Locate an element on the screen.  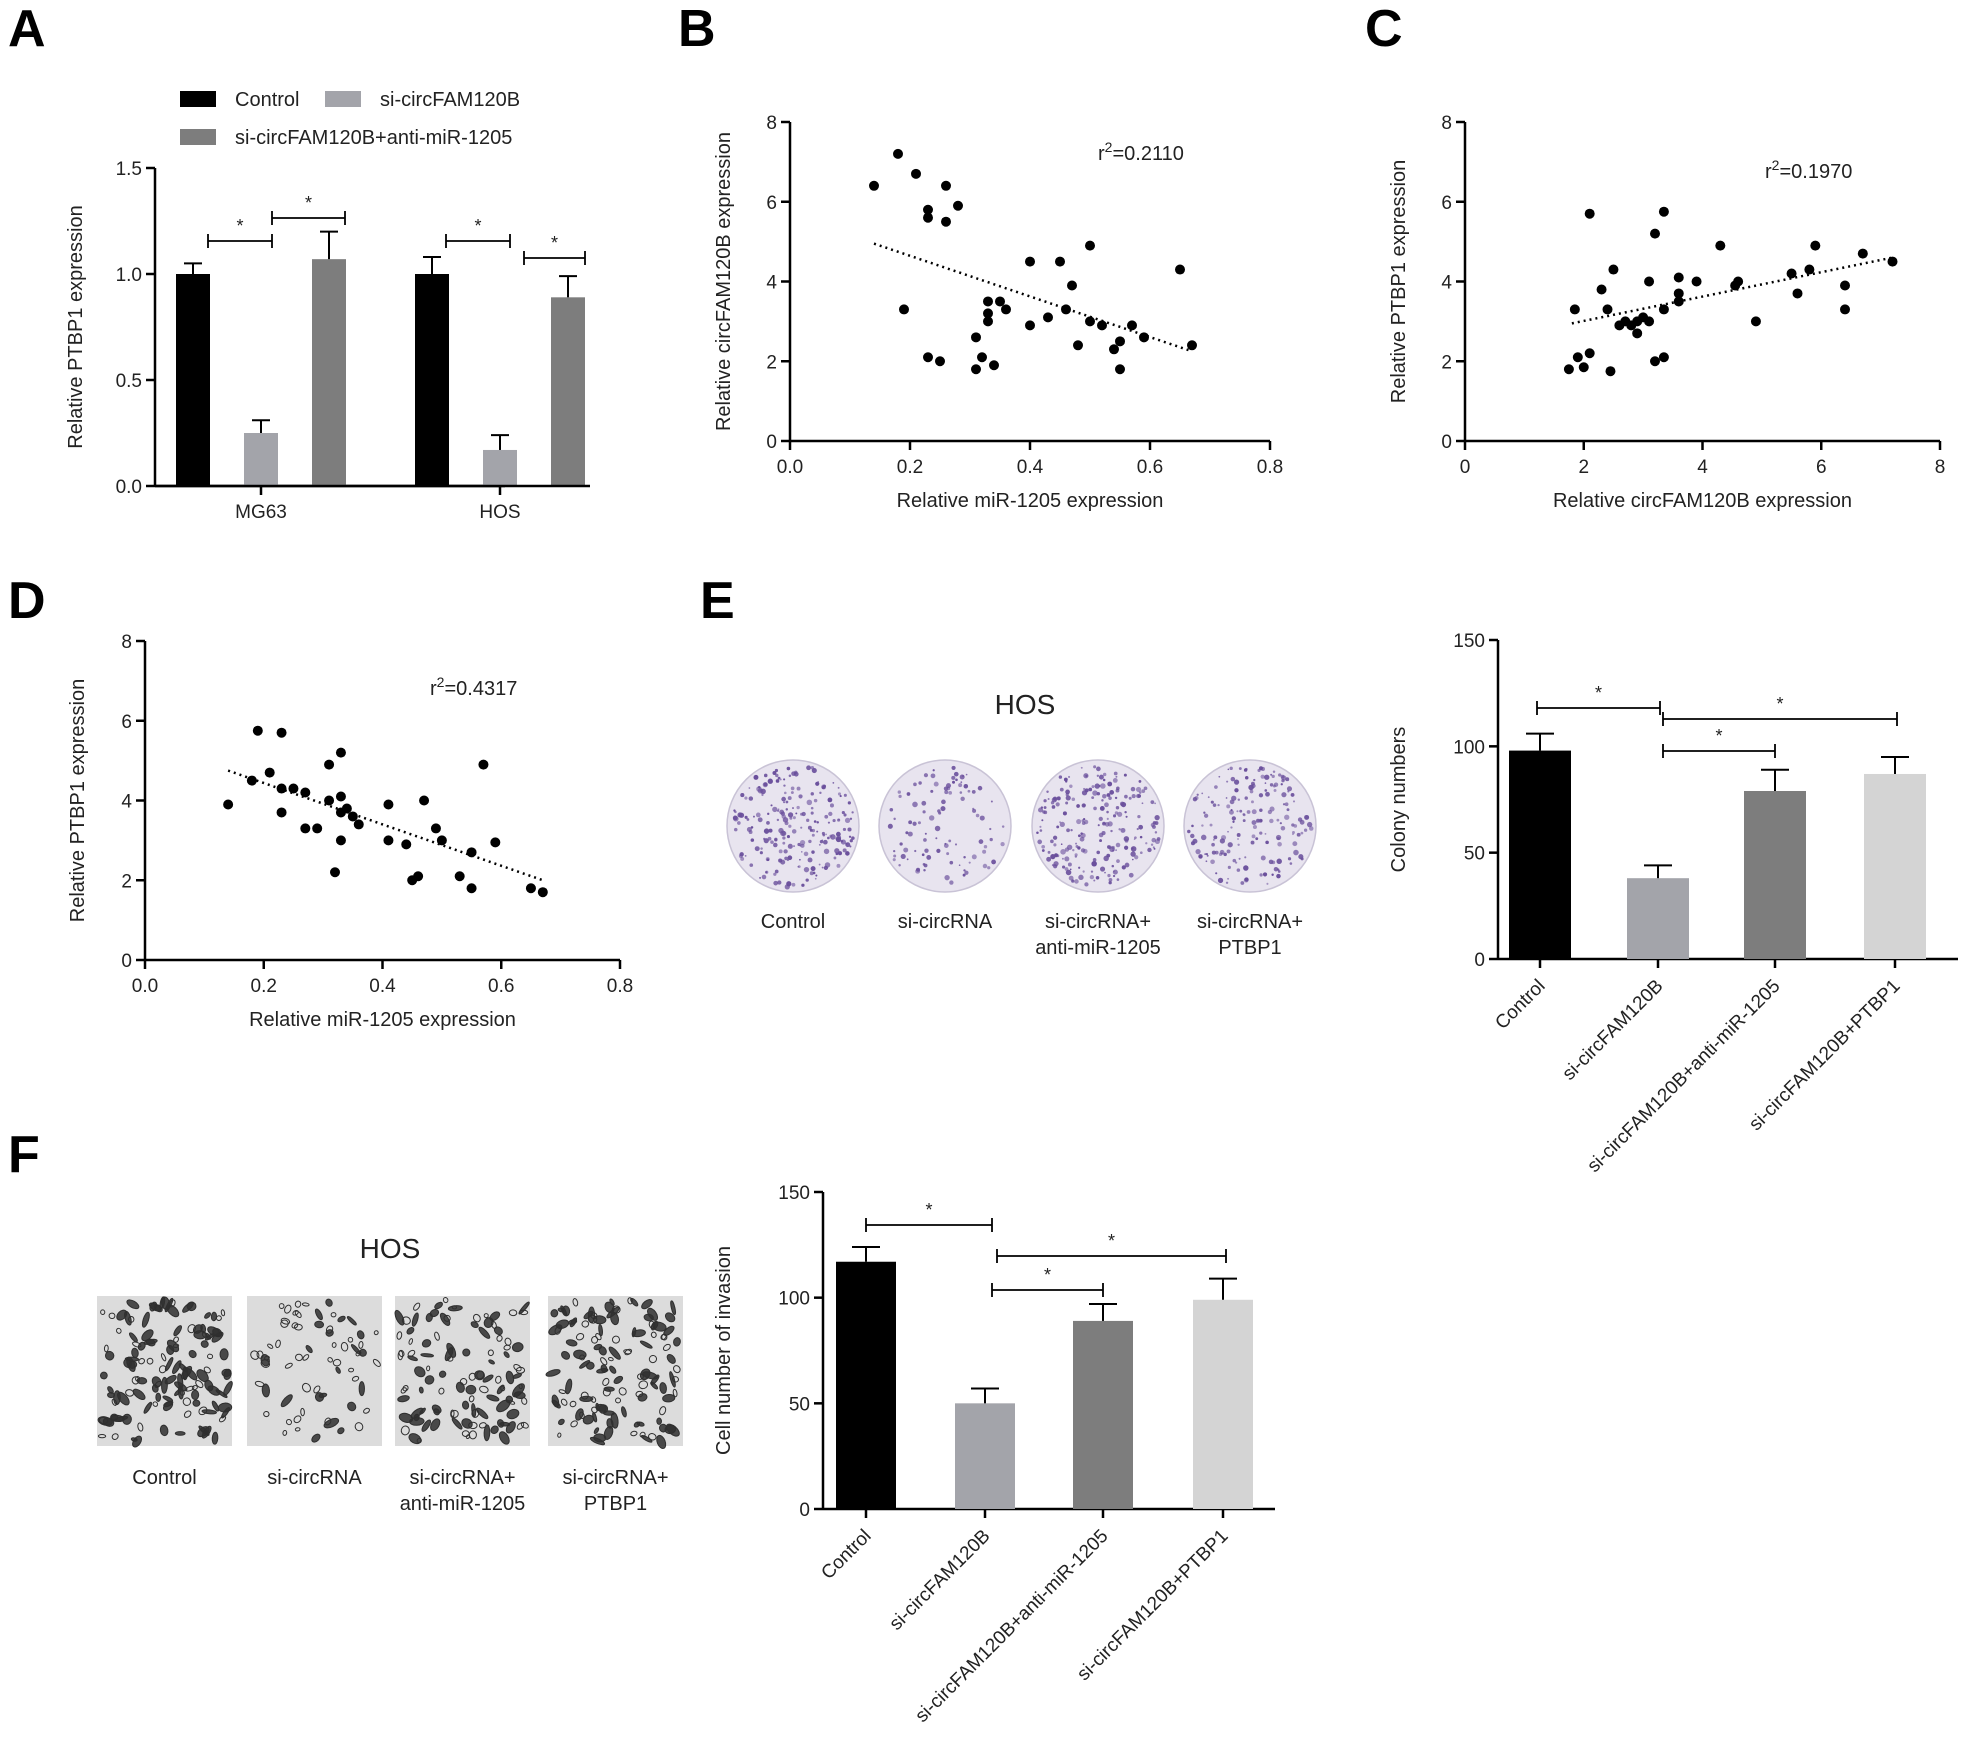
d-x-tick-label: 0.2 is located at coordinates (264, 986).